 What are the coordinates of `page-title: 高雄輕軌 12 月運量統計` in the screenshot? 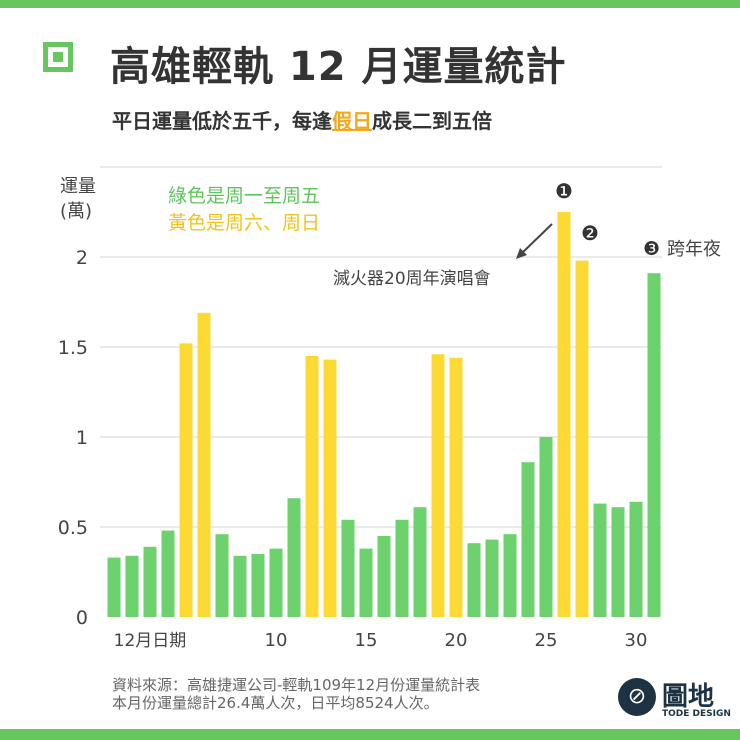 It's located at (338, 67).